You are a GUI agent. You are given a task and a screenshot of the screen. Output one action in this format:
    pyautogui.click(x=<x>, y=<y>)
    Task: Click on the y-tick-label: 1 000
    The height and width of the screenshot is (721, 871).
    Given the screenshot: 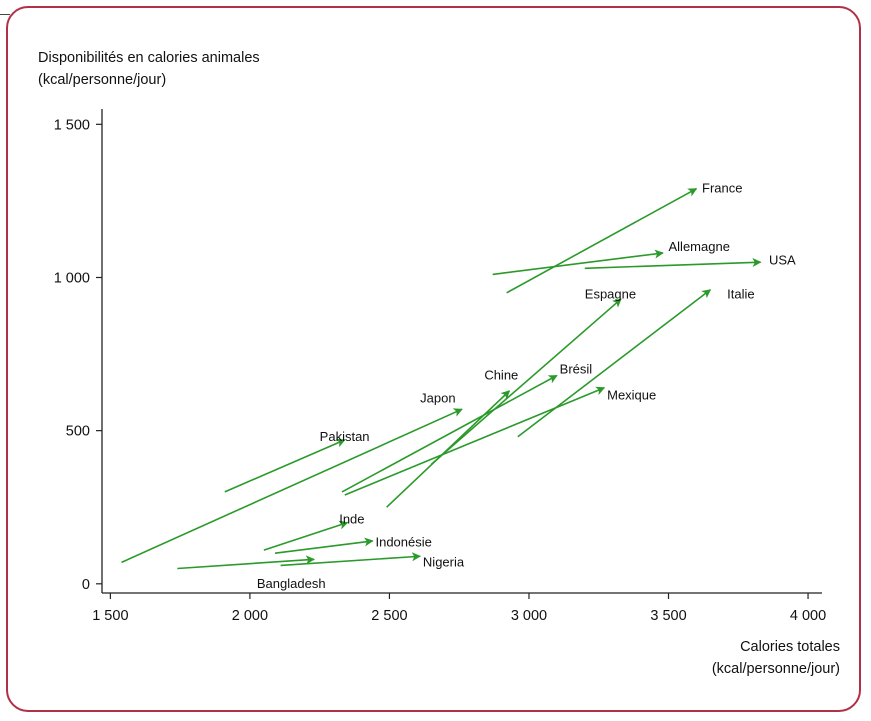 What is the action you would take?
    pyautogui.click(x=72, y=278)
    